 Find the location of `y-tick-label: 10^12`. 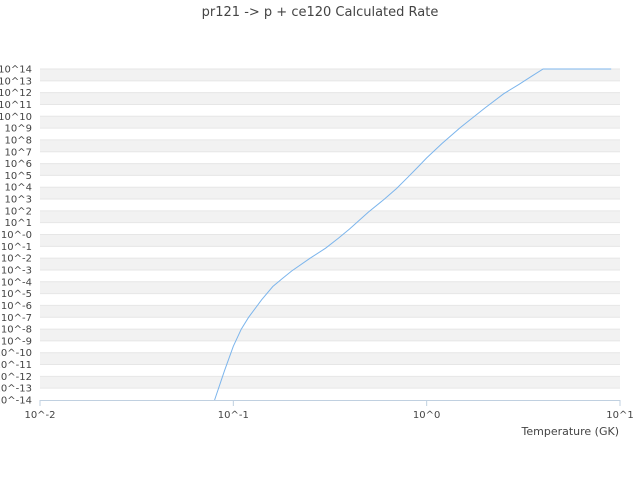

y-tick-label: 10^12 is located at coordinates (16, 93).